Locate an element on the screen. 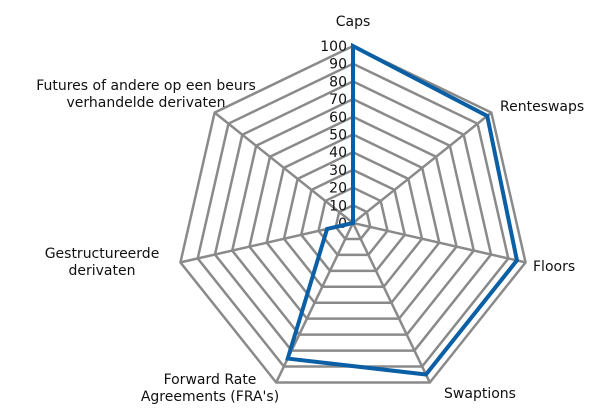 The height and width of the screenshot is (414, 609). category-label: Caps is located at coordinates (353, 22).